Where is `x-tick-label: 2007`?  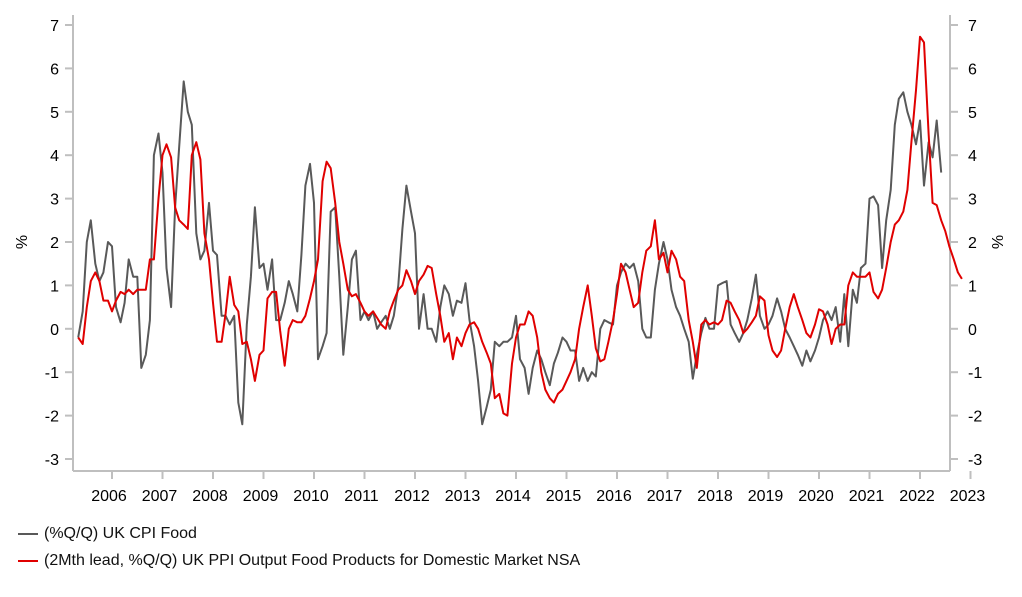
x-tick-label: 2007 is located at coordinates (160, 496).